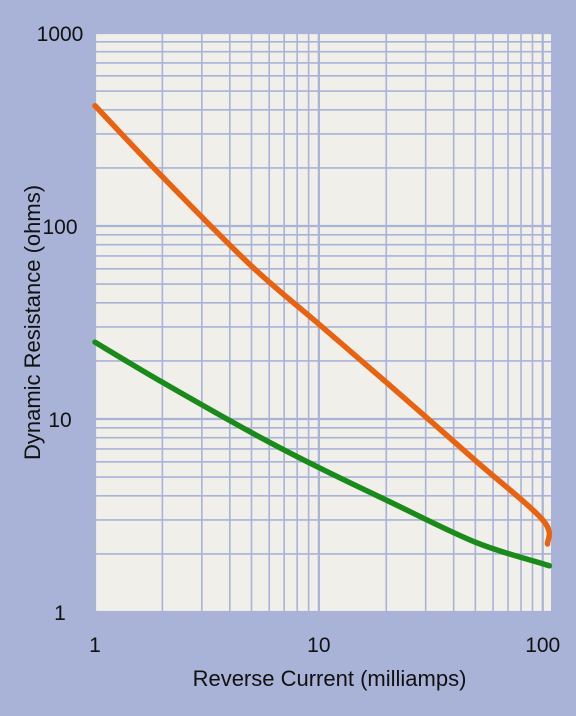 This screenshot has height=716, width=576. Describe the element at coordinates (330, 678) in the screenshot. I see `x-axis-title: Reverse Current (milliamps)` at that location.